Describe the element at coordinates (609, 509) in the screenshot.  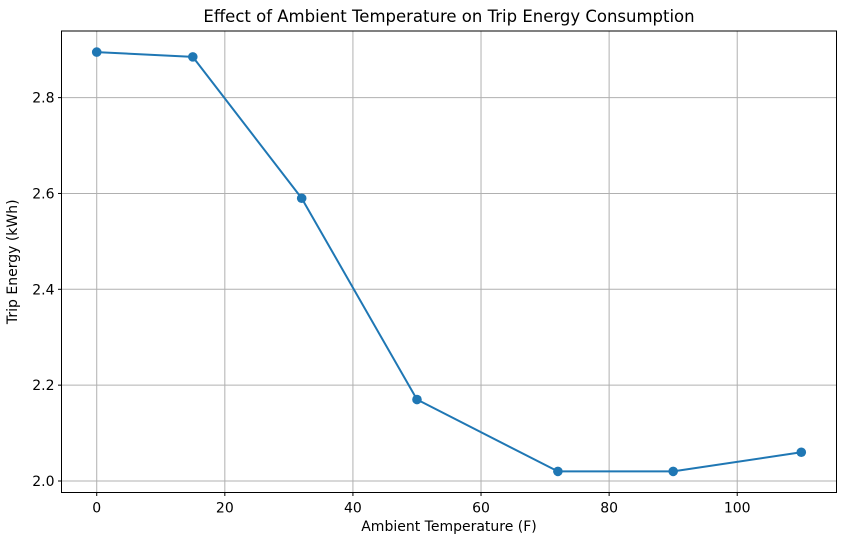
I see `x-tick-label: 80` at that location.